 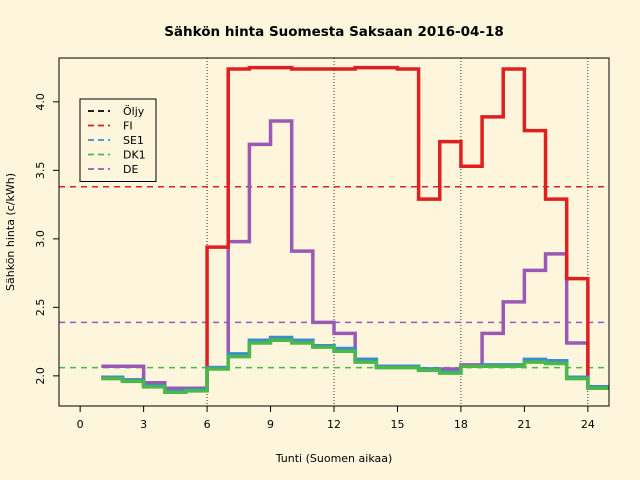 I want to click on x-tick-label: 9, so click(x=270, y=424).